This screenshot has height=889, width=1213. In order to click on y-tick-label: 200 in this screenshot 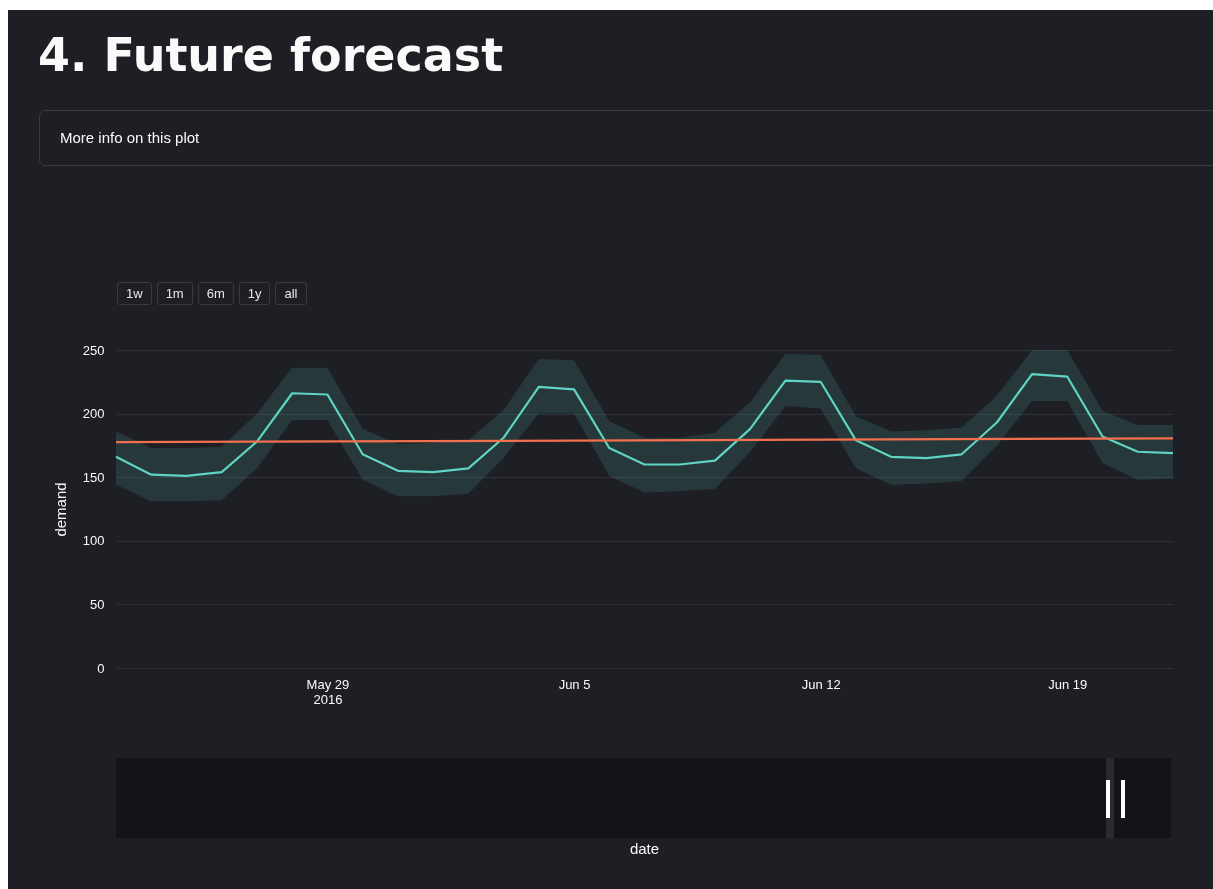, I will do `click(93, 414)`.